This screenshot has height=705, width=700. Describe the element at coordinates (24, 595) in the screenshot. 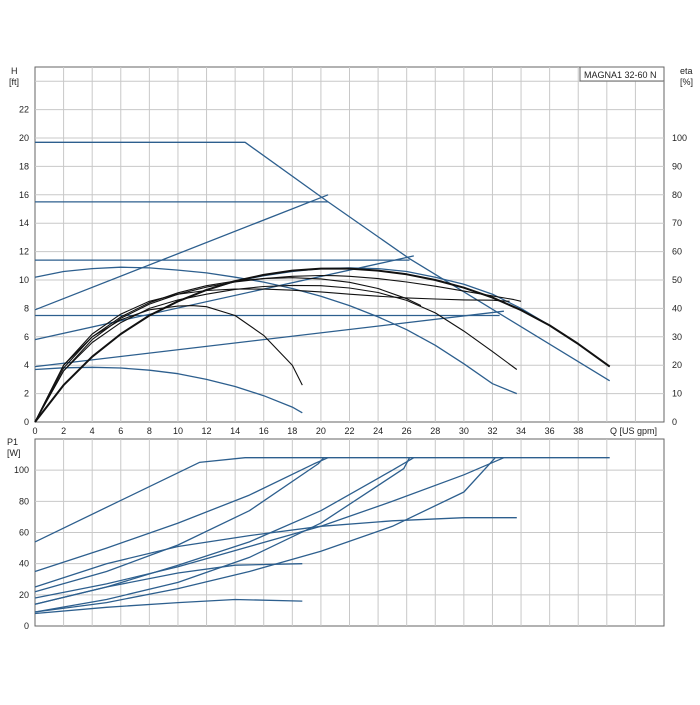

I see `y-tick-label-power: 20` at that location.